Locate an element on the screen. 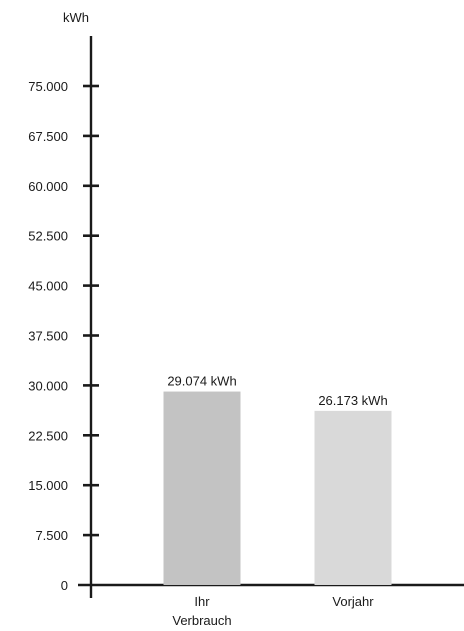 The image size is (464, 631). y-tick-label: 7.500 is located at coordinates (51, 535).